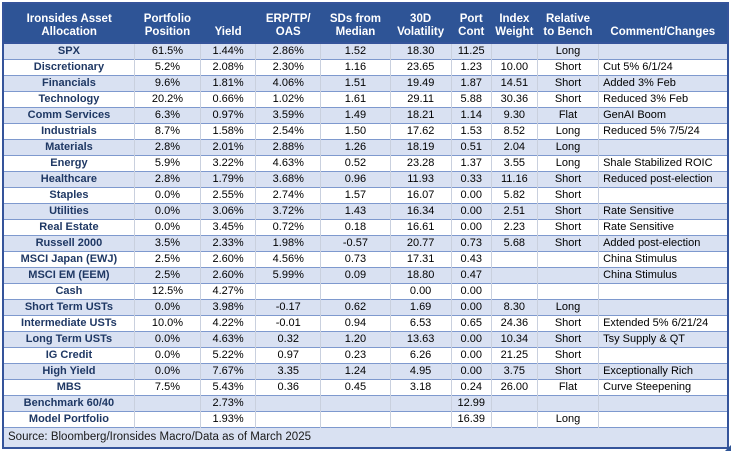  I want to click on cell-yield: 0.66%, so click(228, 99).